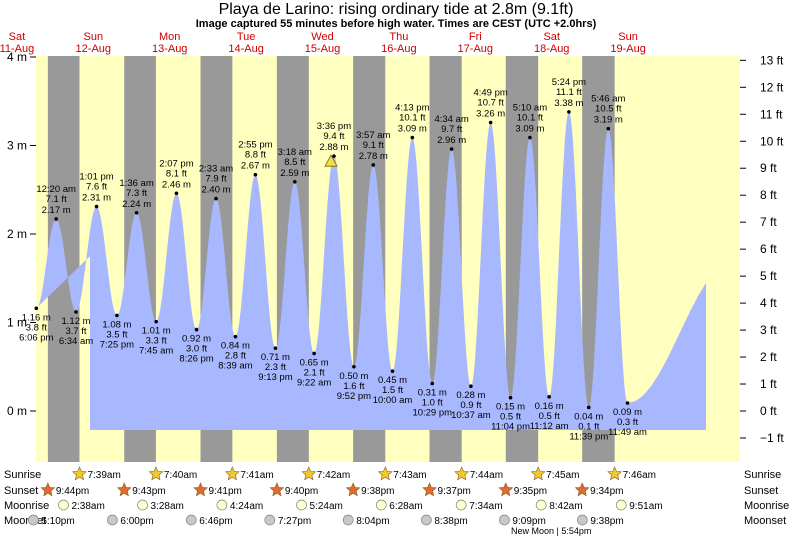 This screenshot has width=793, height=538. What do you see at coordinates (275, 357) in the screenshot?
I see `tide-height-m: 0.71 m` at bounding box center [275, 357].